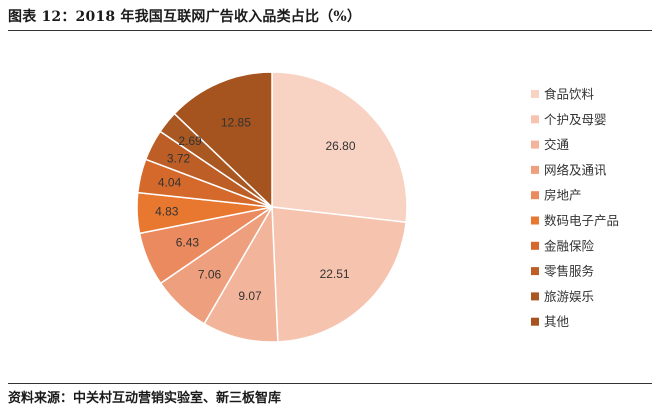  What do you see at coordinates (250, 296) in the screenshot?
I see `data-label-3: 9.07` at bounding box center [250, 296].